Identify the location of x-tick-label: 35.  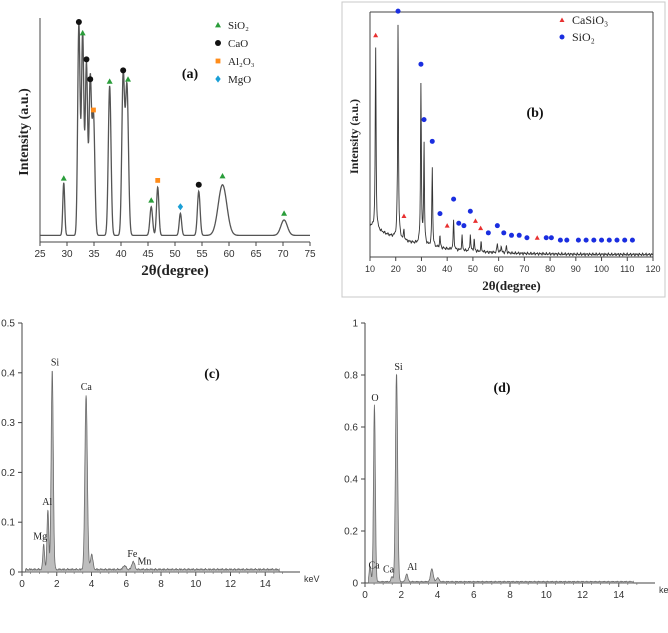
(94, 254).